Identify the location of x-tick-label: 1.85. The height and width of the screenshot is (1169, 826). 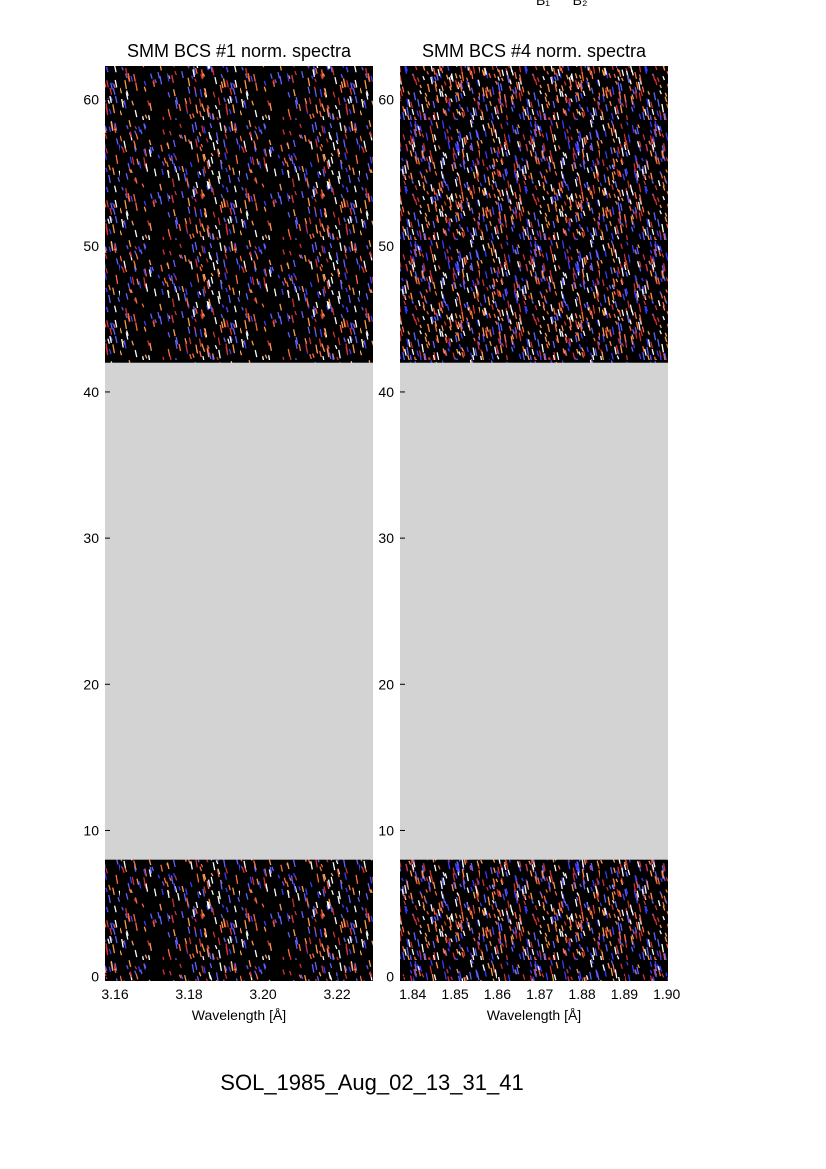
(454, 994).